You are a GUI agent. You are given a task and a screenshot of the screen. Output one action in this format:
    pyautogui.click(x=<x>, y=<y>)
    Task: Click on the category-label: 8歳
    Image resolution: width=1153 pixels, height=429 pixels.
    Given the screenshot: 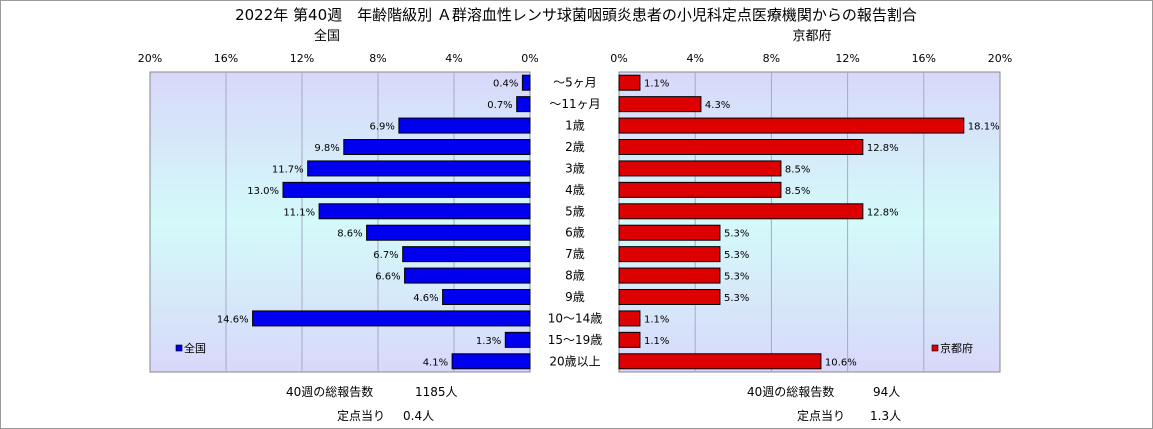 What is the action you would take?
    pyautogui.click(x=575, y=276)
    